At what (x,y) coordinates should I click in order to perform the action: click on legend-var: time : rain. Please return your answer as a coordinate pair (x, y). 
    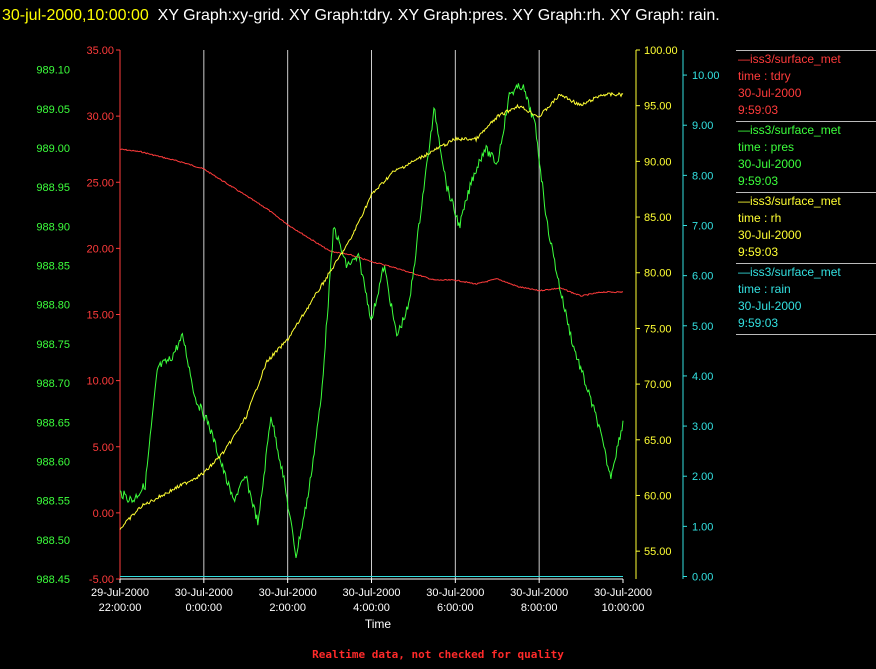
    Looking at the image, I should click on (764, 289).